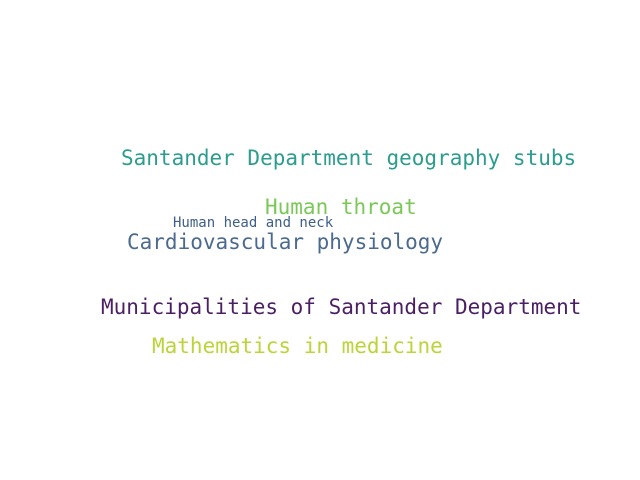 This screenshot has height=480, width=640. Describe the element at coordinates (341, 207) in the screenshot. I see `word-human-throat: Human throat` at that location.